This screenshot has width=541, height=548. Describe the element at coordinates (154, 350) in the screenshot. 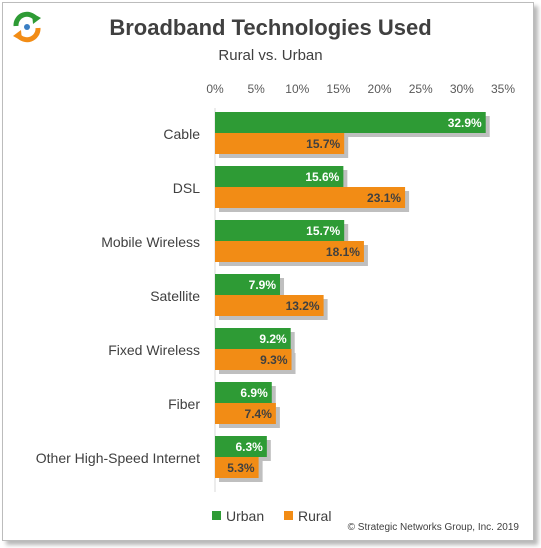

I see `category-label: Fixed Wireless` at that location.